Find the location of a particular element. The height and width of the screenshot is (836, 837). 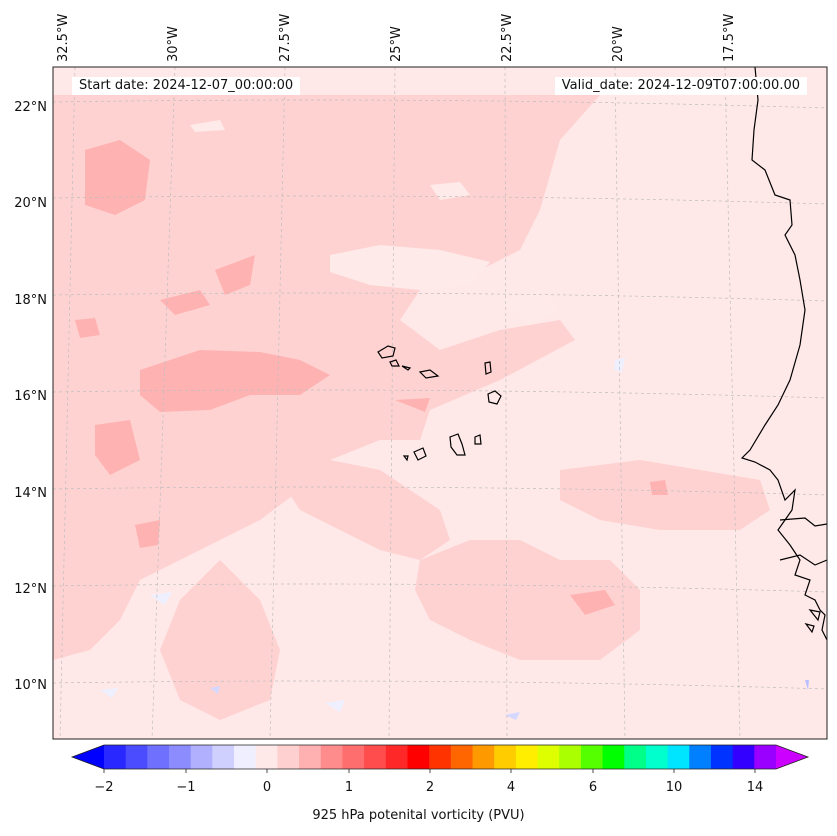

coastline-africa is located at coordinates (783, 354).